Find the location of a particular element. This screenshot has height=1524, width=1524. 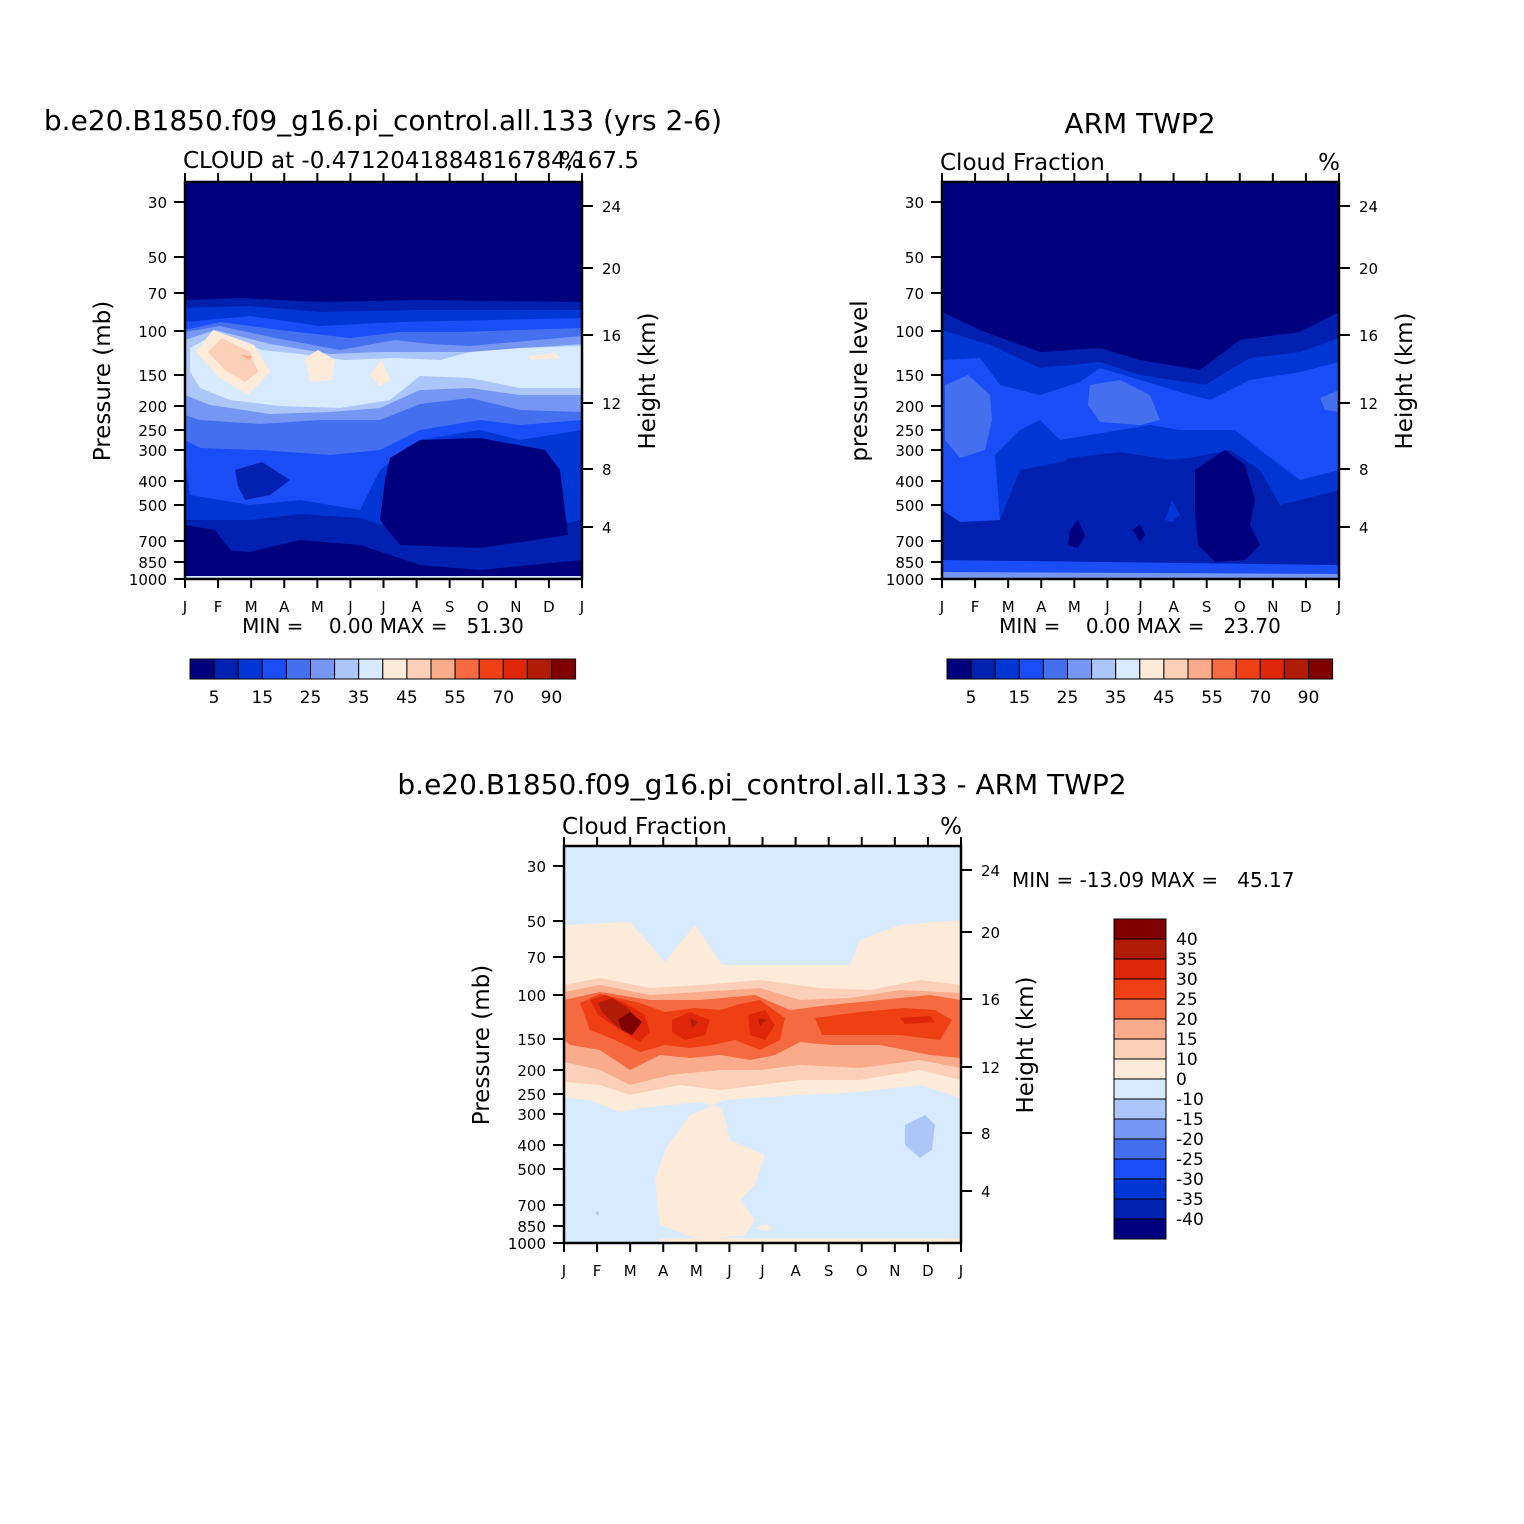

panel-model-minmax: MIN = 0.00 MAX = 51.30 is located at coordinates (383, 626).